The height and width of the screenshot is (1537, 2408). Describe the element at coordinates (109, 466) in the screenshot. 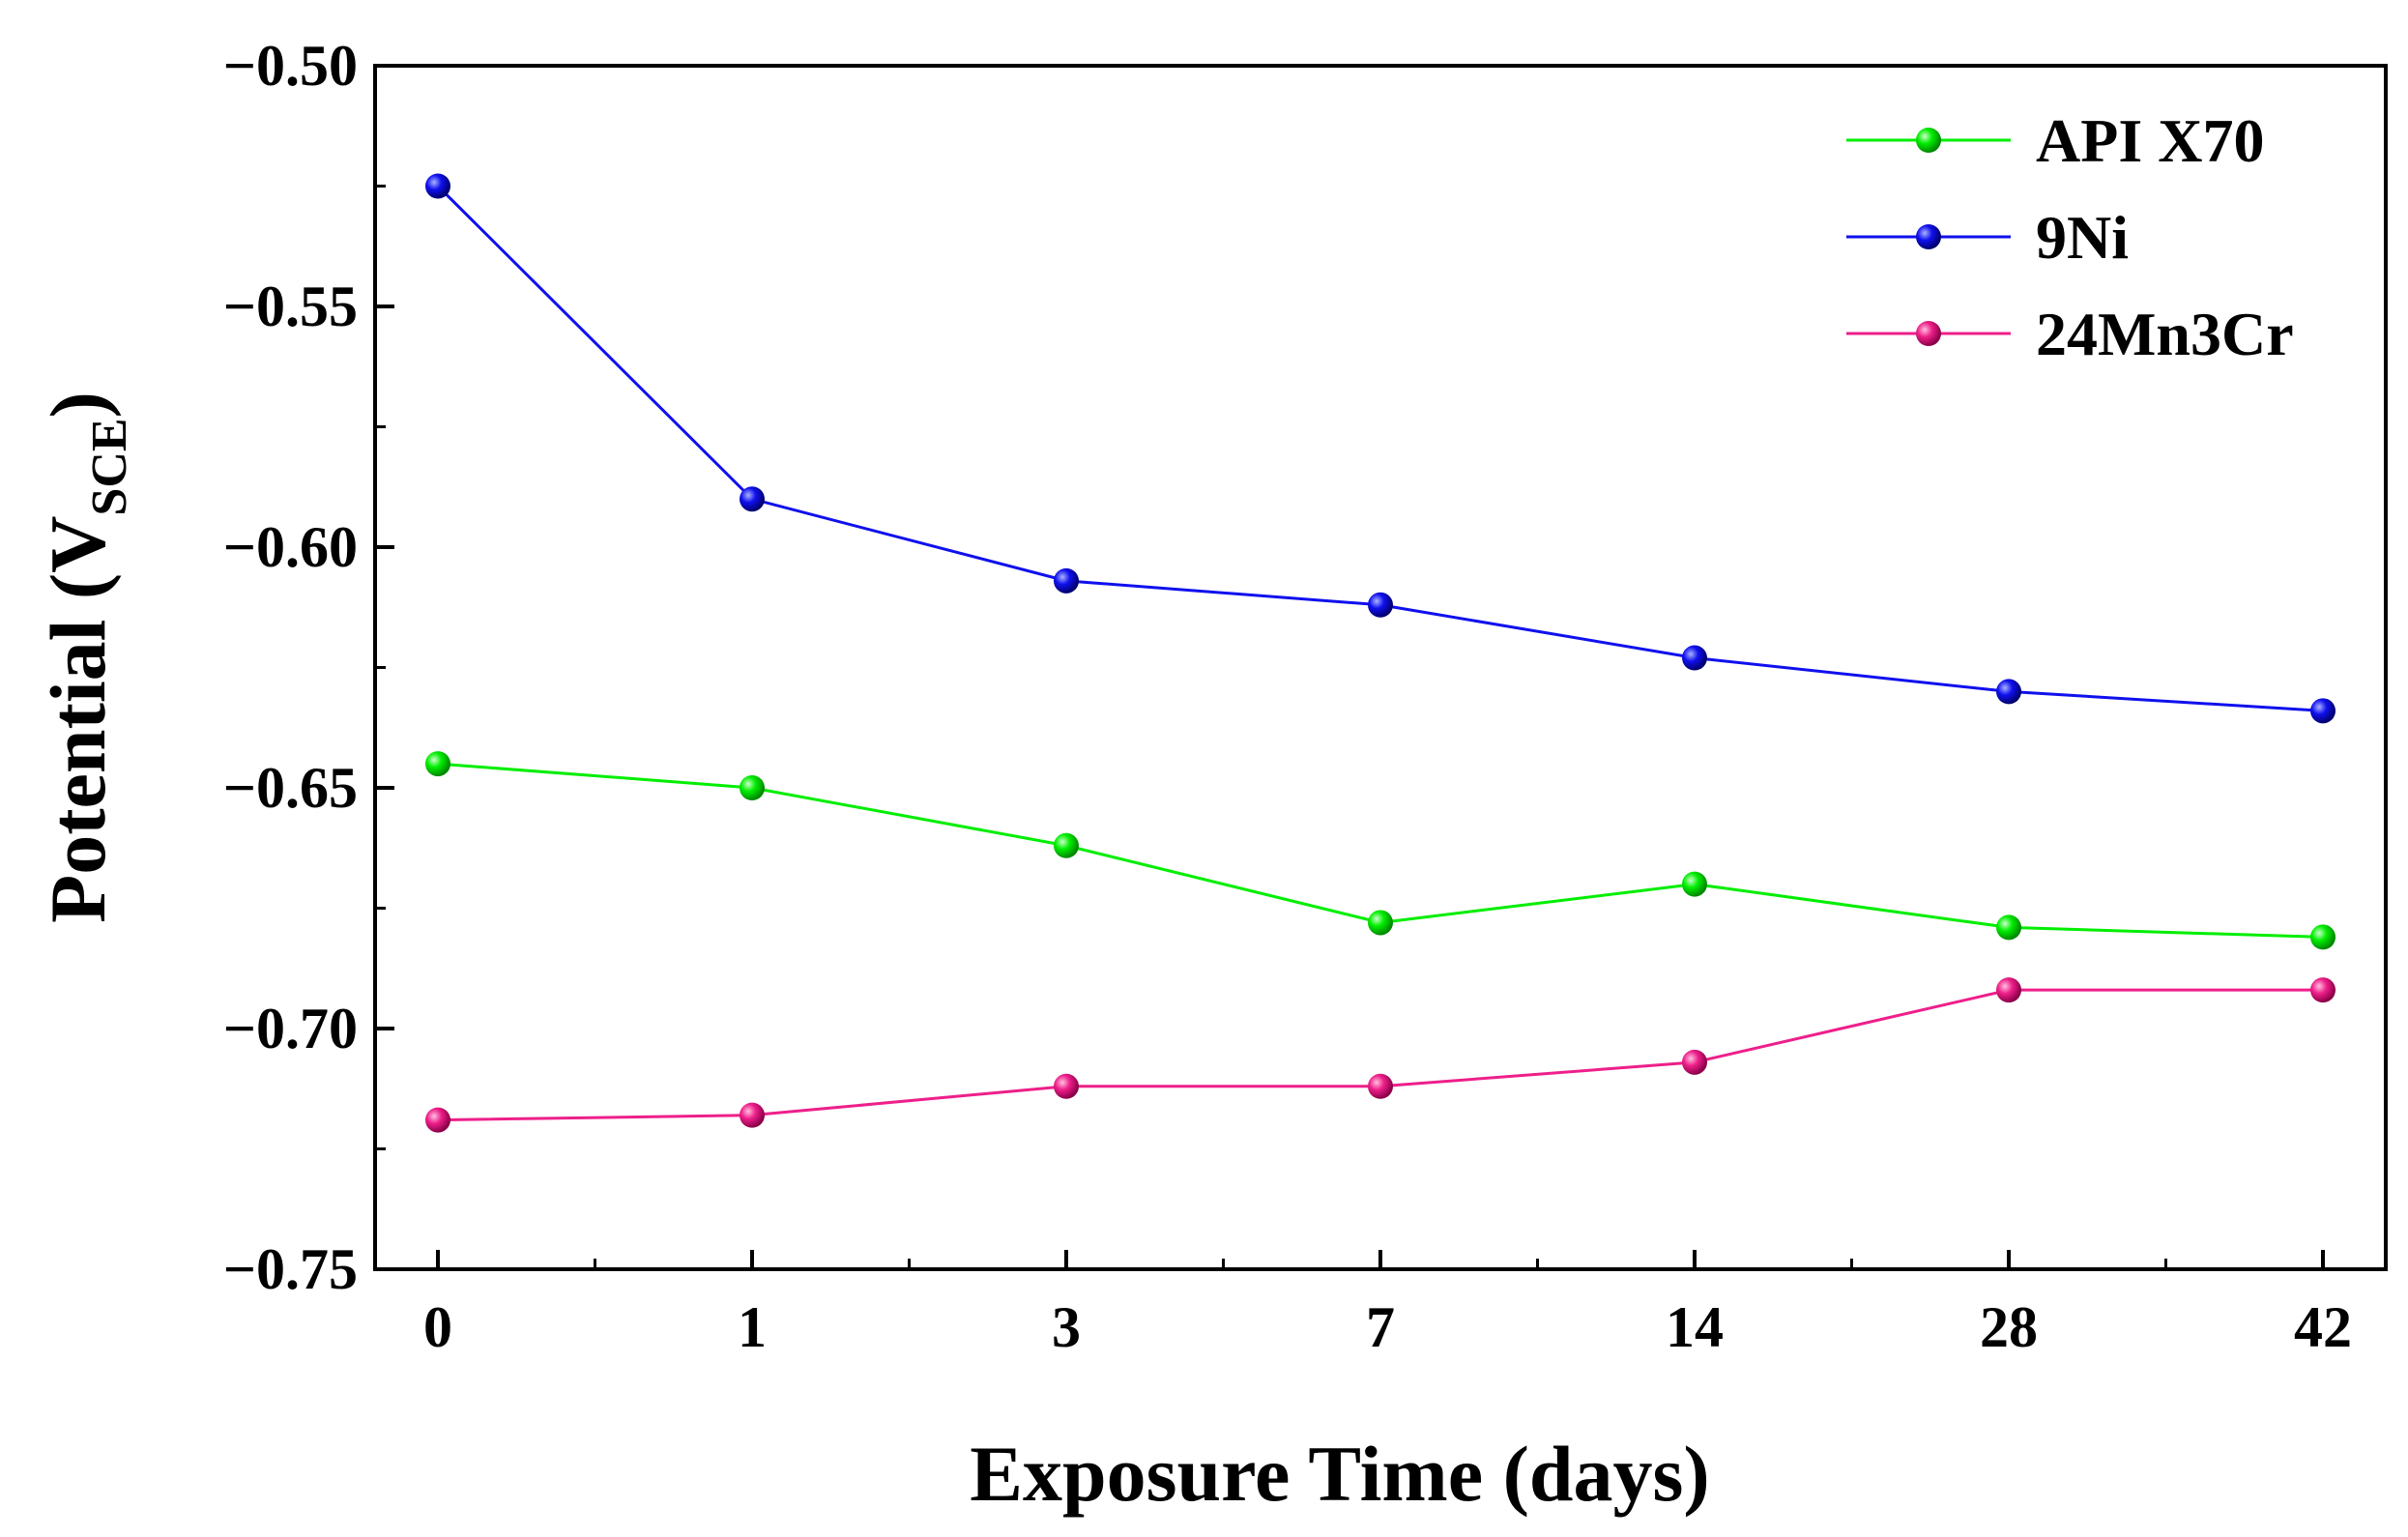

I see `y-axis-title-subscript: SCE` at that location.